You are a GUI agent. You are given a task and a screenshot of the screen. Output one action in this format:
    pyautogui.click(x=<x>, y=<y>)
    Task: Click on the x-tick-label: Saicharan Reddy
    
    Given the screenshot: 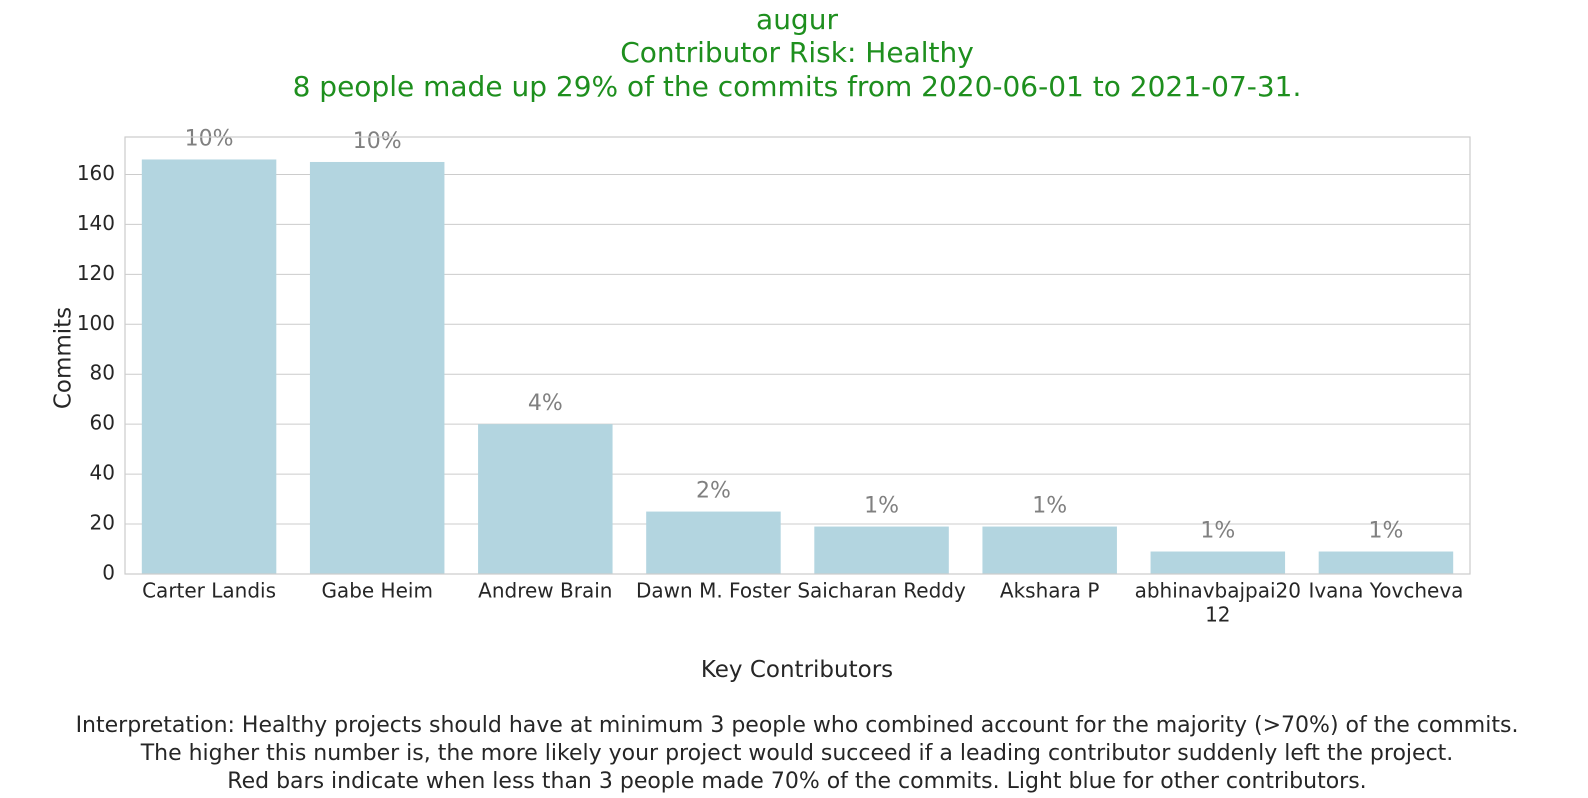 What is the action you would take?
    pyautogui.click(x=881, y=591)
    